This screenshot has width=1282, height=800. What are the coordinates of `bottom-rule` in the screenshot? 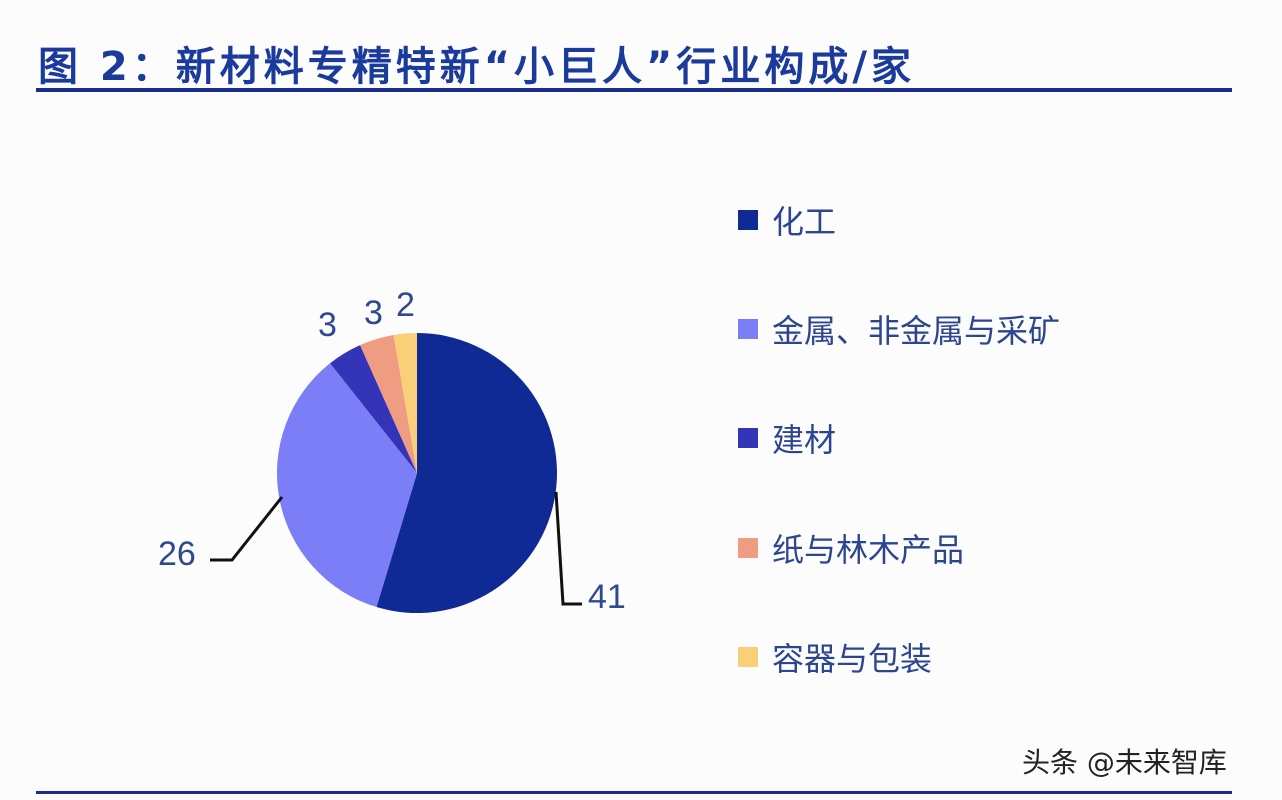 It's located at (634, 792).